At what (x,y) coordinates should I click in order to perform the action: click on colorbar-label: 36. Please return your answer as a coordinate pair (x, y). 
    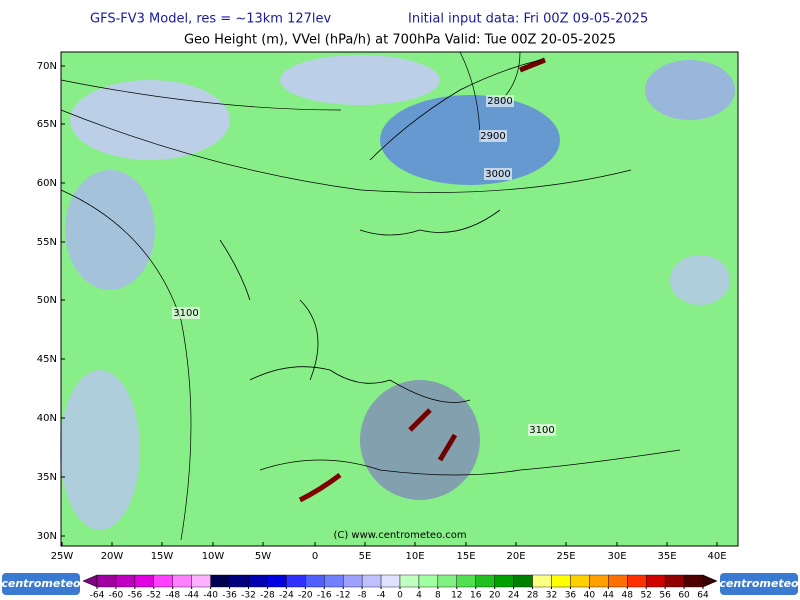
    Looking at the image, I should click on (571, 595).